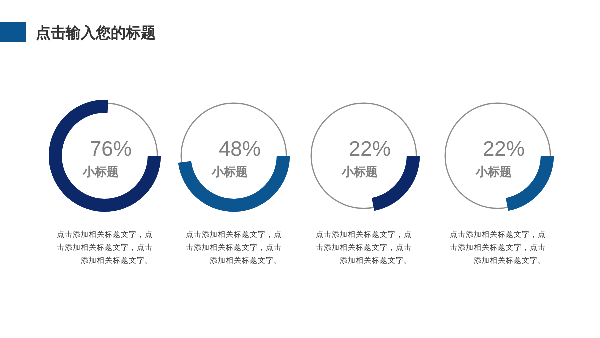 The image size is (600, 338). I want to click on text: 76%, so click(111, 149).